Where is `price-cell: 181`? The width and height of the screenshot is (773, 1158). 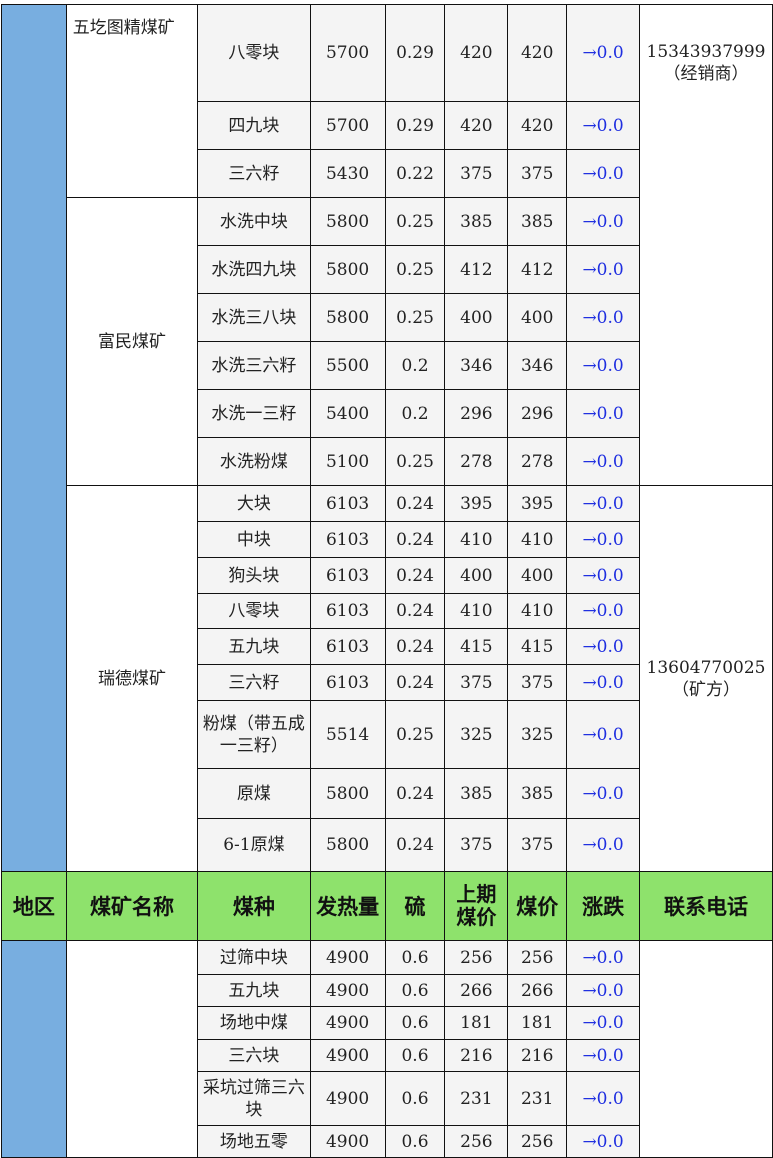 price-cell: 181 is located at coordinates (537, 1023).